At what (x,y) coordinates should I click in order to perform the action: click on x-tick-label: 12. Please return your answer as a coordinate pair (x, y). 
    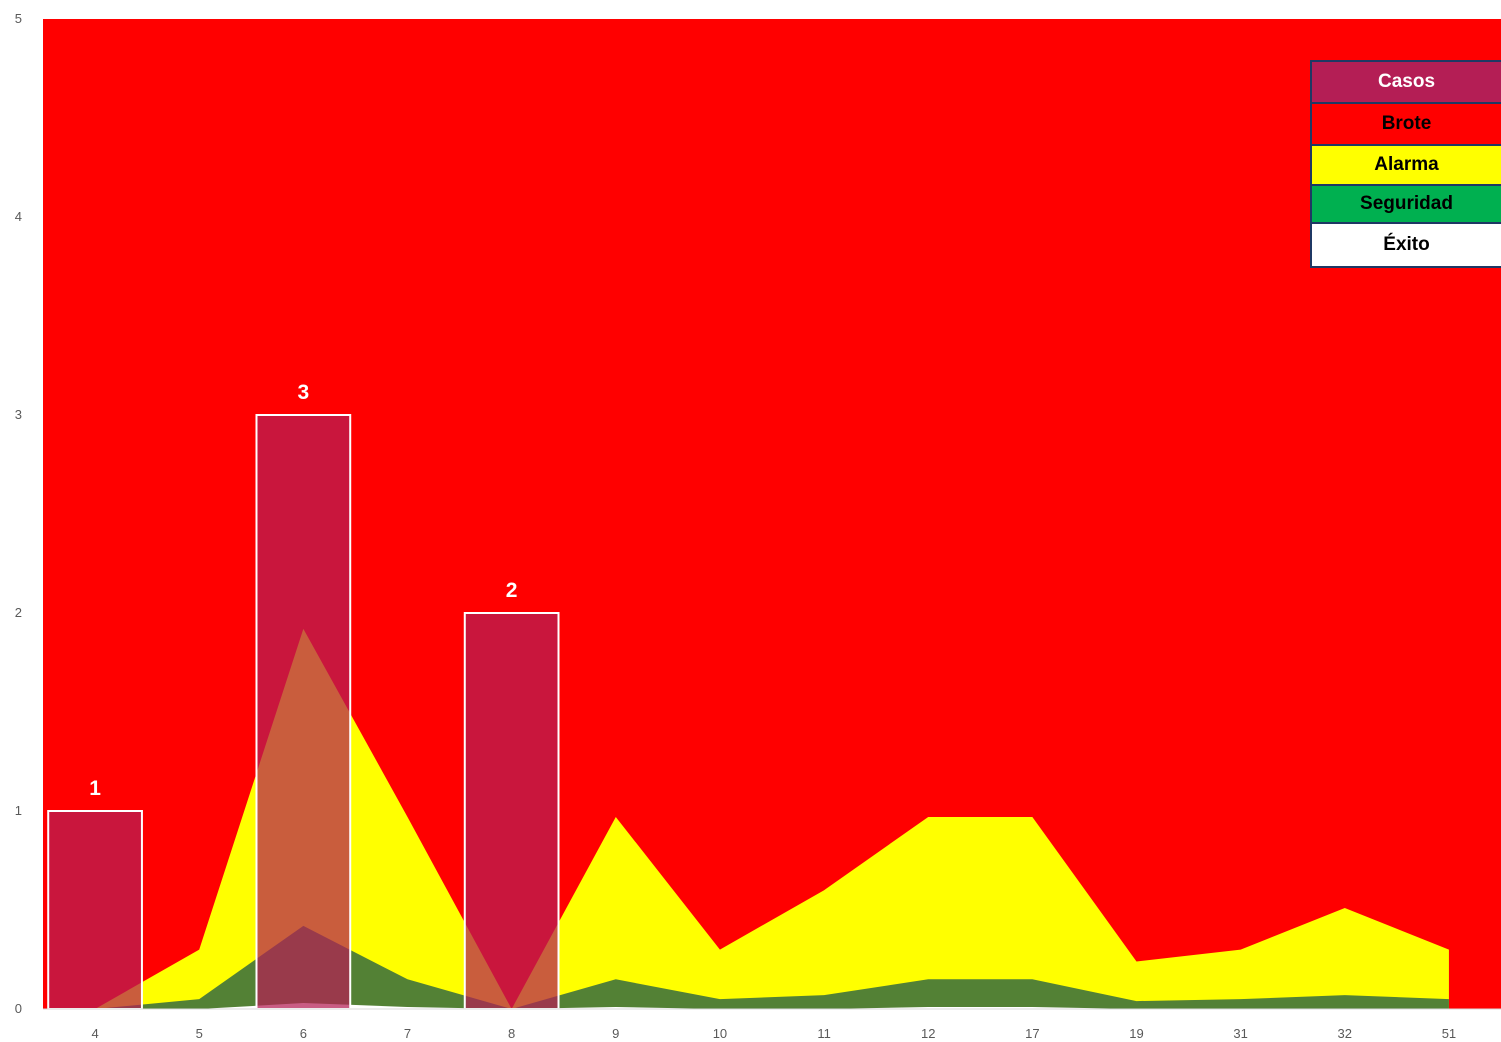
    Looking at the image, I should click on (928, 1033).